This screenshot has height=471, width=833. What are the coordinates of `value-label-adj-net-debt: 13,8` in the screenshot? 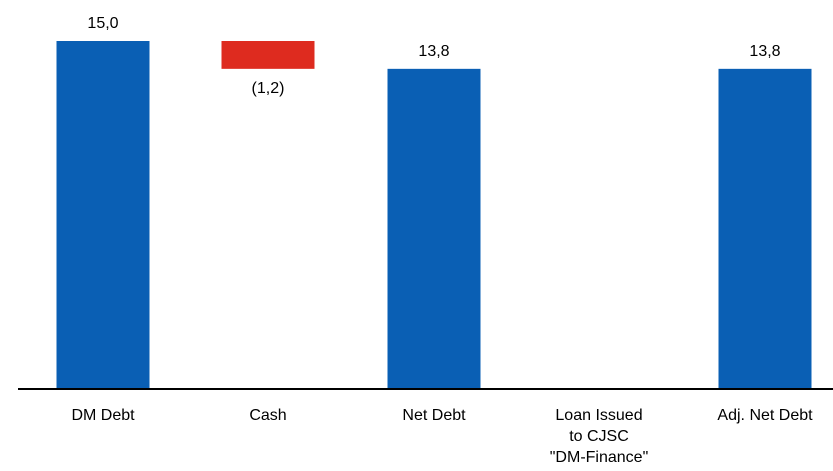 It's located at (764, 51).